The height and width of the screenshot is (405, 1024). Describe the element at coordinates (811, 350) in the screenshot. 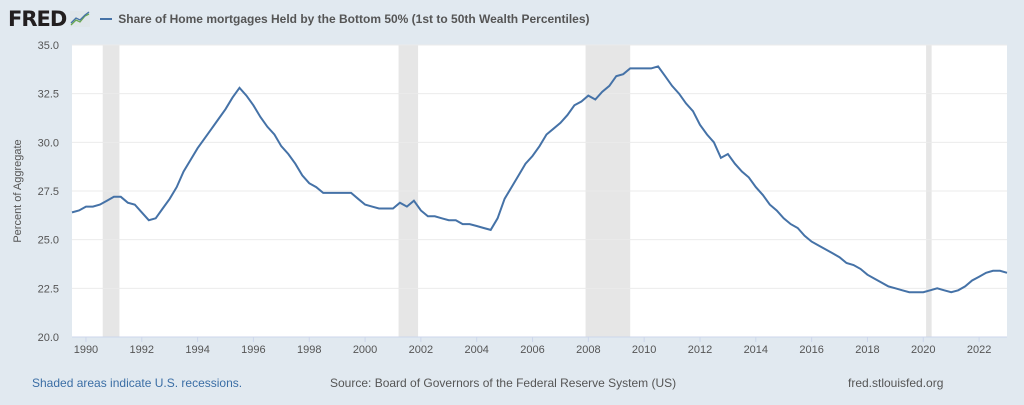

I see `x-tick-label: 2016` at that location.